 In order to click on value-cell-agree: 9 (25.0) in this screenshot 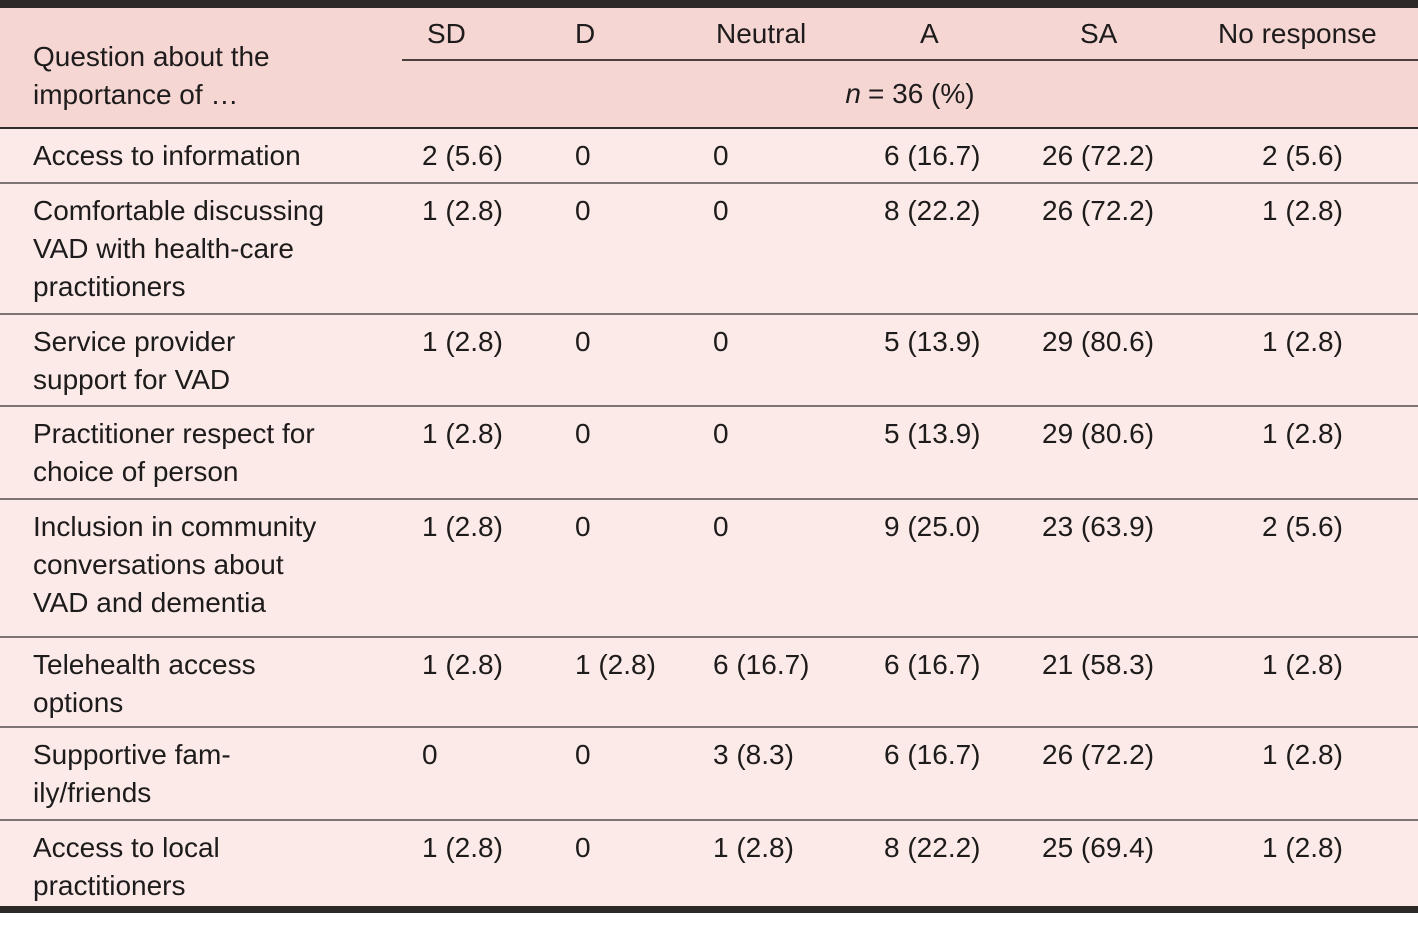, I will do `click(931, 567)`.